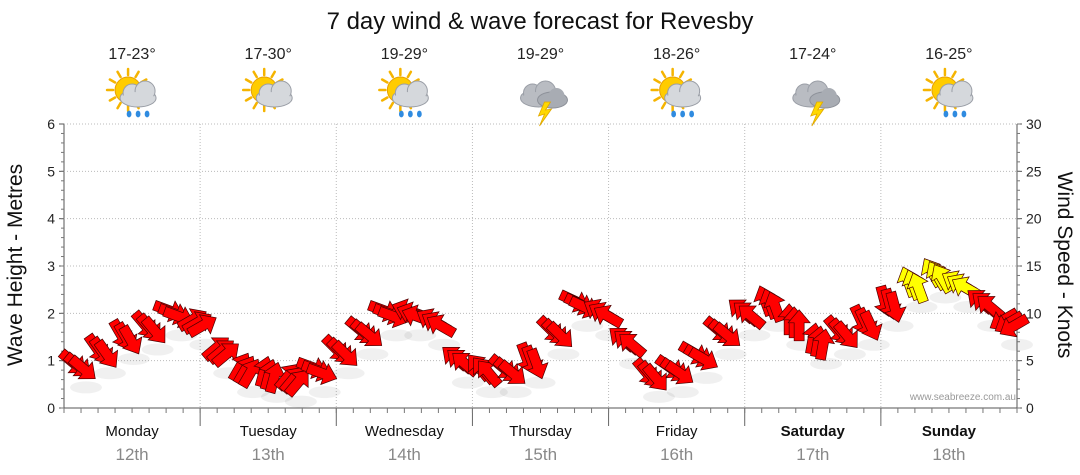 Image resolution: width=1080 pixels, height=475 pixels. I want to click on left-tick-label: 6, so click(51, 124).